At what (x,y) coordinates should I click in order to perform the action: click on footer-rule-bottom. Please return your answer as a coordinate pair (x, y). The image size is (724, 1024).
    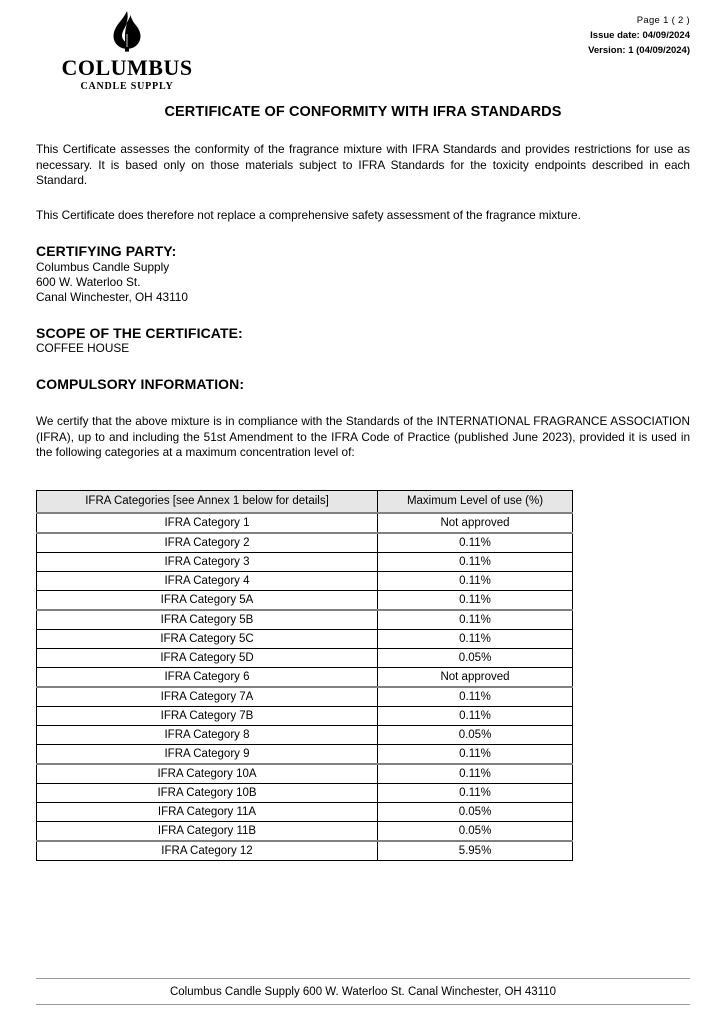
    Looking at the image, I should click on (363, 1004).